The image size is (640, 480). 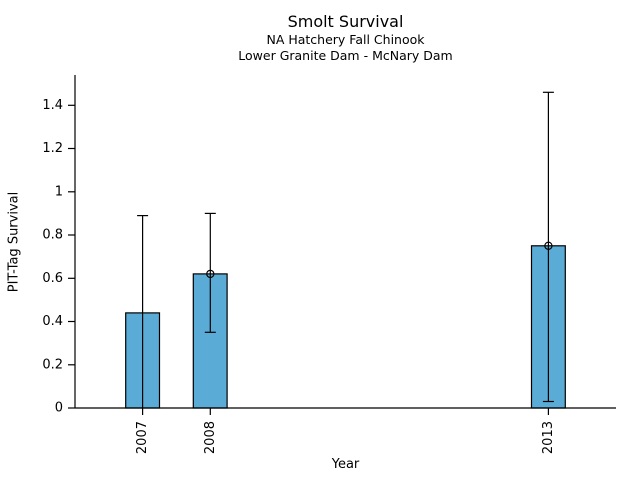 What do you see at coordinates (52, 148) in the screenshot?
I see `y-tick-label-1.2: 1.2` at bounding box center [52, 148].